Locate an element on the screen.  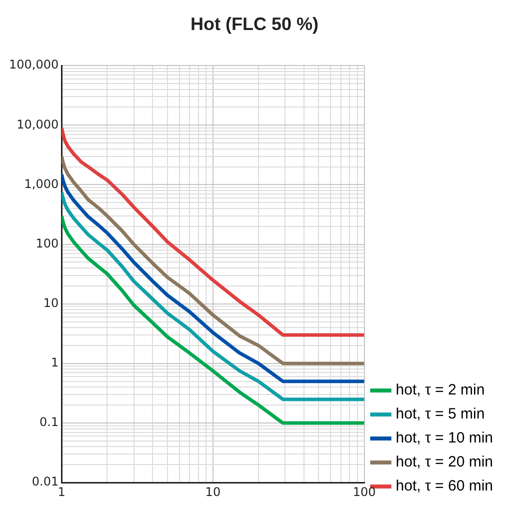
y-tick-label: 0.1 is located at coordinates (49, 422).